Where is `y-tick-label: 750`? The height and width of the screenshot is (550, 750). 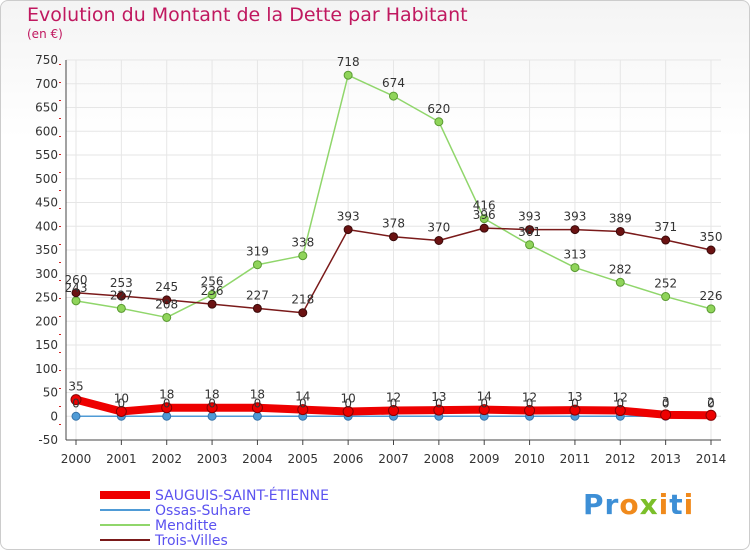
y-tick-label: 750 is located at coordinates (46, 60).